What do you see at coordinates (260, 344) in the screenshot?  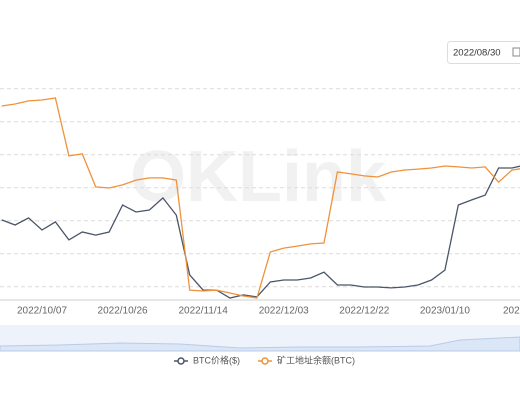 I see `navigator-area` at bounding box center [260, 344].